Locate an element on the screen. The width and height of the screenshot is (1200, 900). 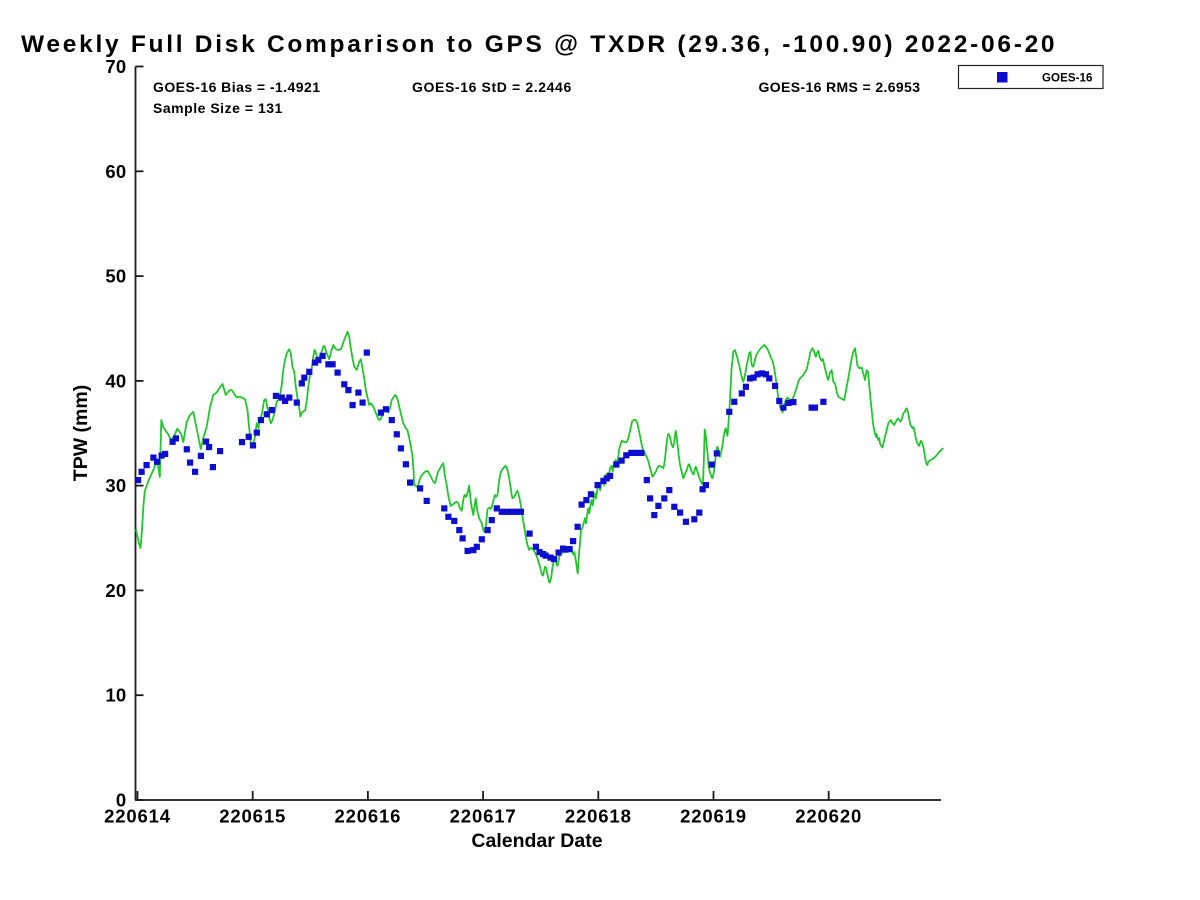
svg-text: GOES-16 is located at coordinates (1067, 79).